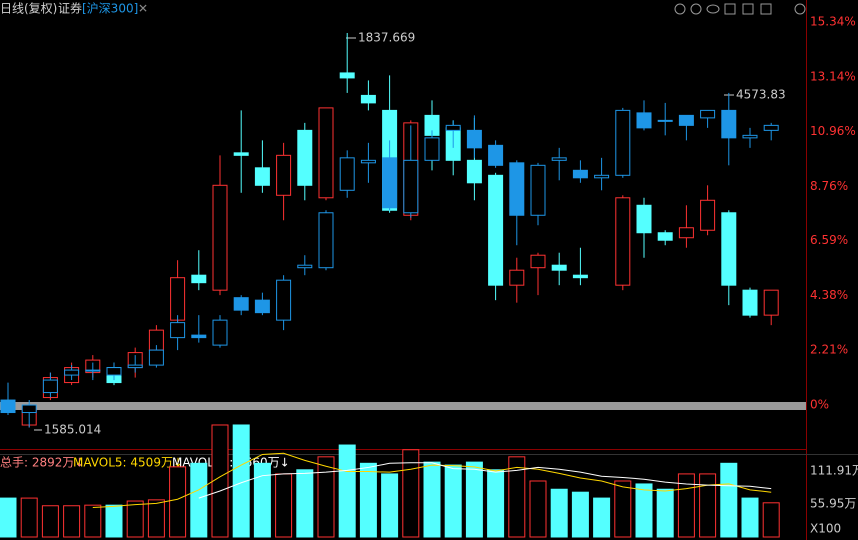  I want to click on ma-line, so click(485, 480).